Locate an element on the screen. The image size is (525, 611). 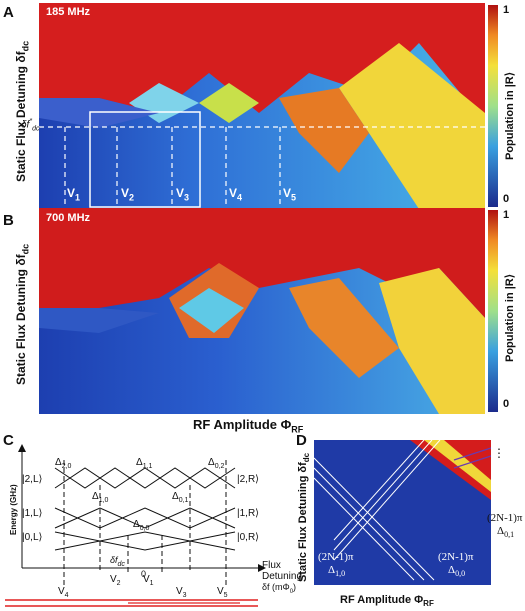
panel-b-freq: 700 MHz is located at coordinates (68, 218).